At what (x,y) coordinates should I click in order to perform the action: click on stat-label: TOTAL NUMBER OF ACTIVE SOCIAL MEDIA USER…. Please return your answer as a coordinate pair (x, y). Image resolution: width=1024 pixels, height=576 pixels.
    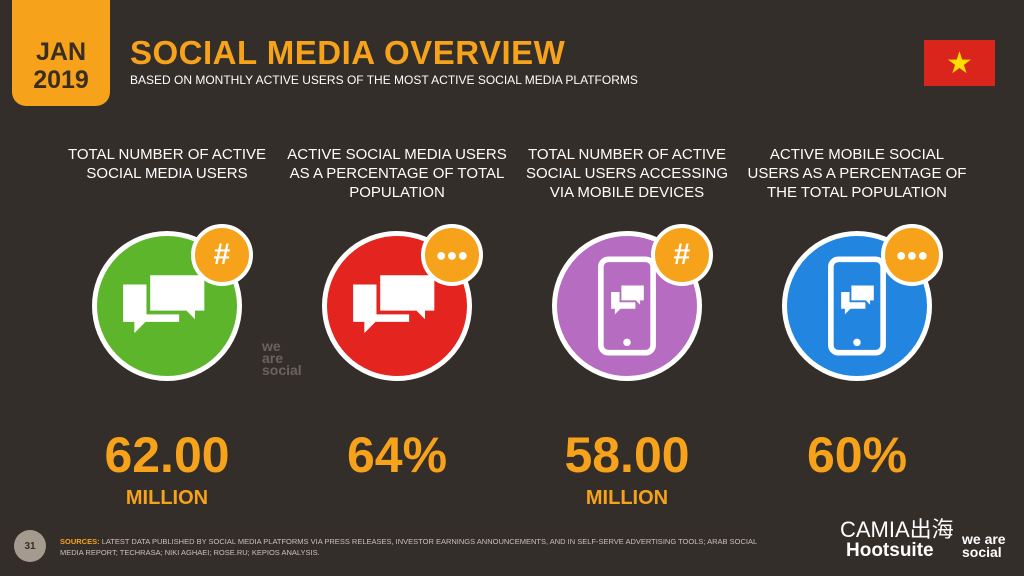
    Looking at the image, I should click on (167, 164).